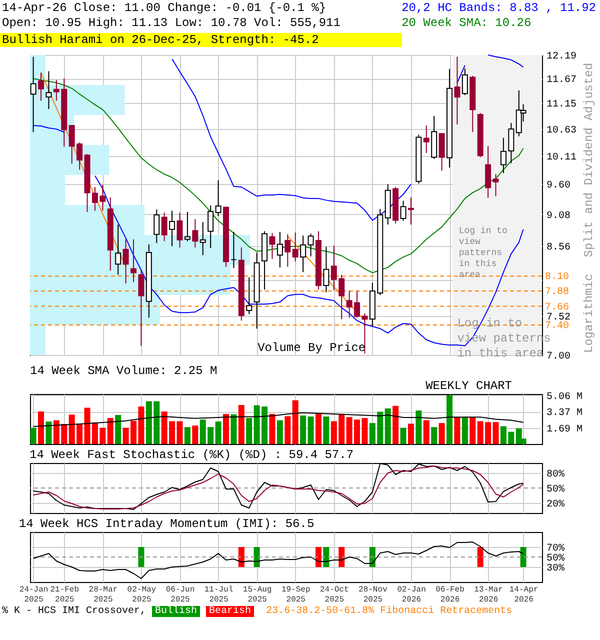 Image resolution: width=600 pixels, height=640 pixels. What do you see at coordinates (469, 386) in the screenshot?
I see `text: WEEKLY CHART` at bounding box center [469, 386].